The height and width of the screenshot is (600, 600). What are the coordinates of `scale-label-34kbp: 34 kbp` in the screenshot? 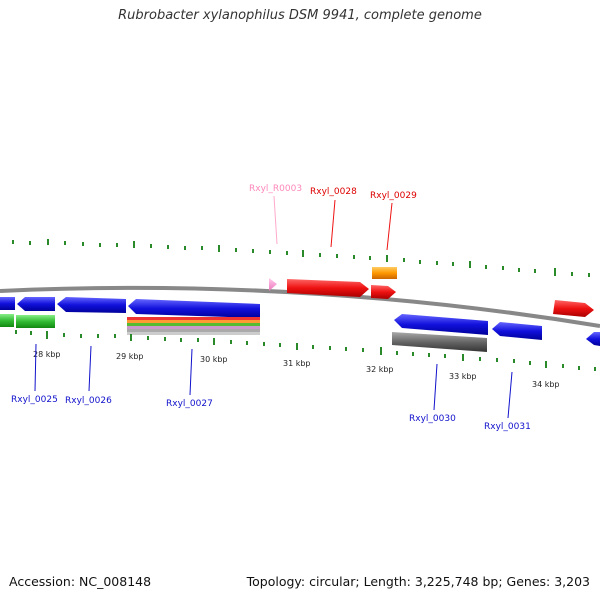 It's located at (546, 384).